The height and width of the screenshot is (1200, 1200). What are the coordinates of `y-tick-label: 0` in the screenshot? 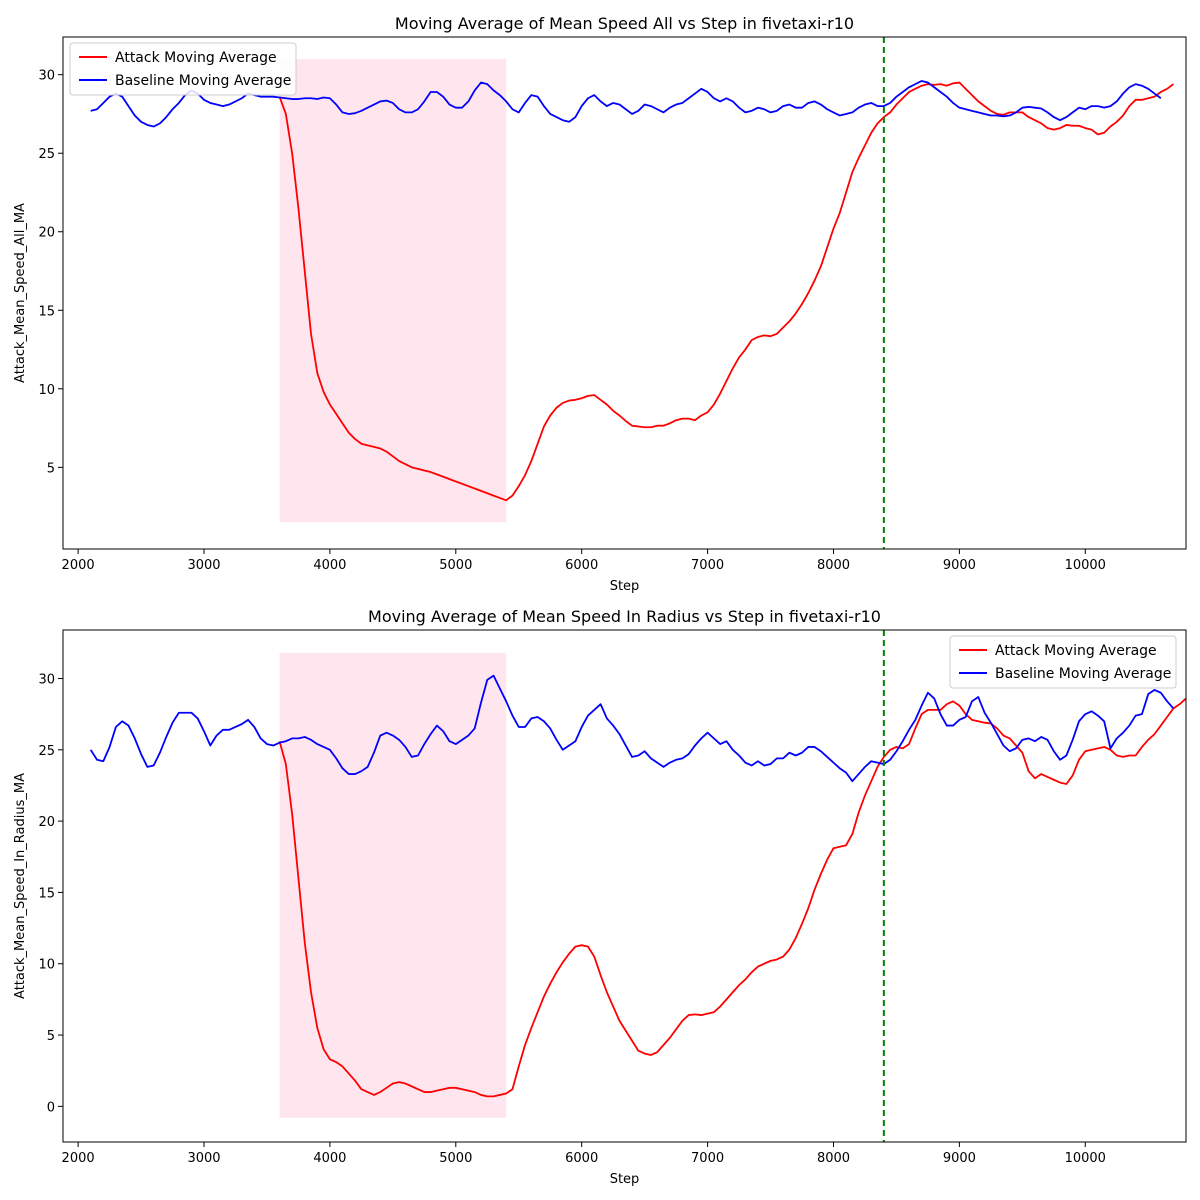 It's located at (51, 1107).